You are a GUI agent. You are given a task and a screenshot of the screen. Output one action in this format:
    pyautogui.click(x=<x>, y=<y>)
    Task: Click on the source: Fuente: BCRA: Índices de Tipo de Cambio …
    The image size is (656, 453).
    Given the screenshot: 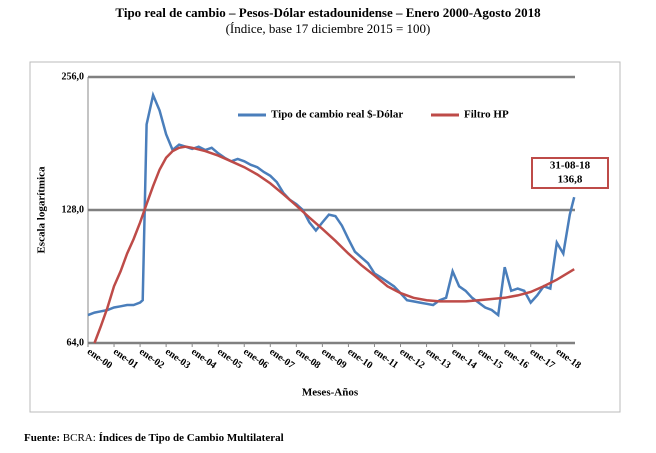 What is the action you would take?
    pyautogui.click(x=154, y=438)
    